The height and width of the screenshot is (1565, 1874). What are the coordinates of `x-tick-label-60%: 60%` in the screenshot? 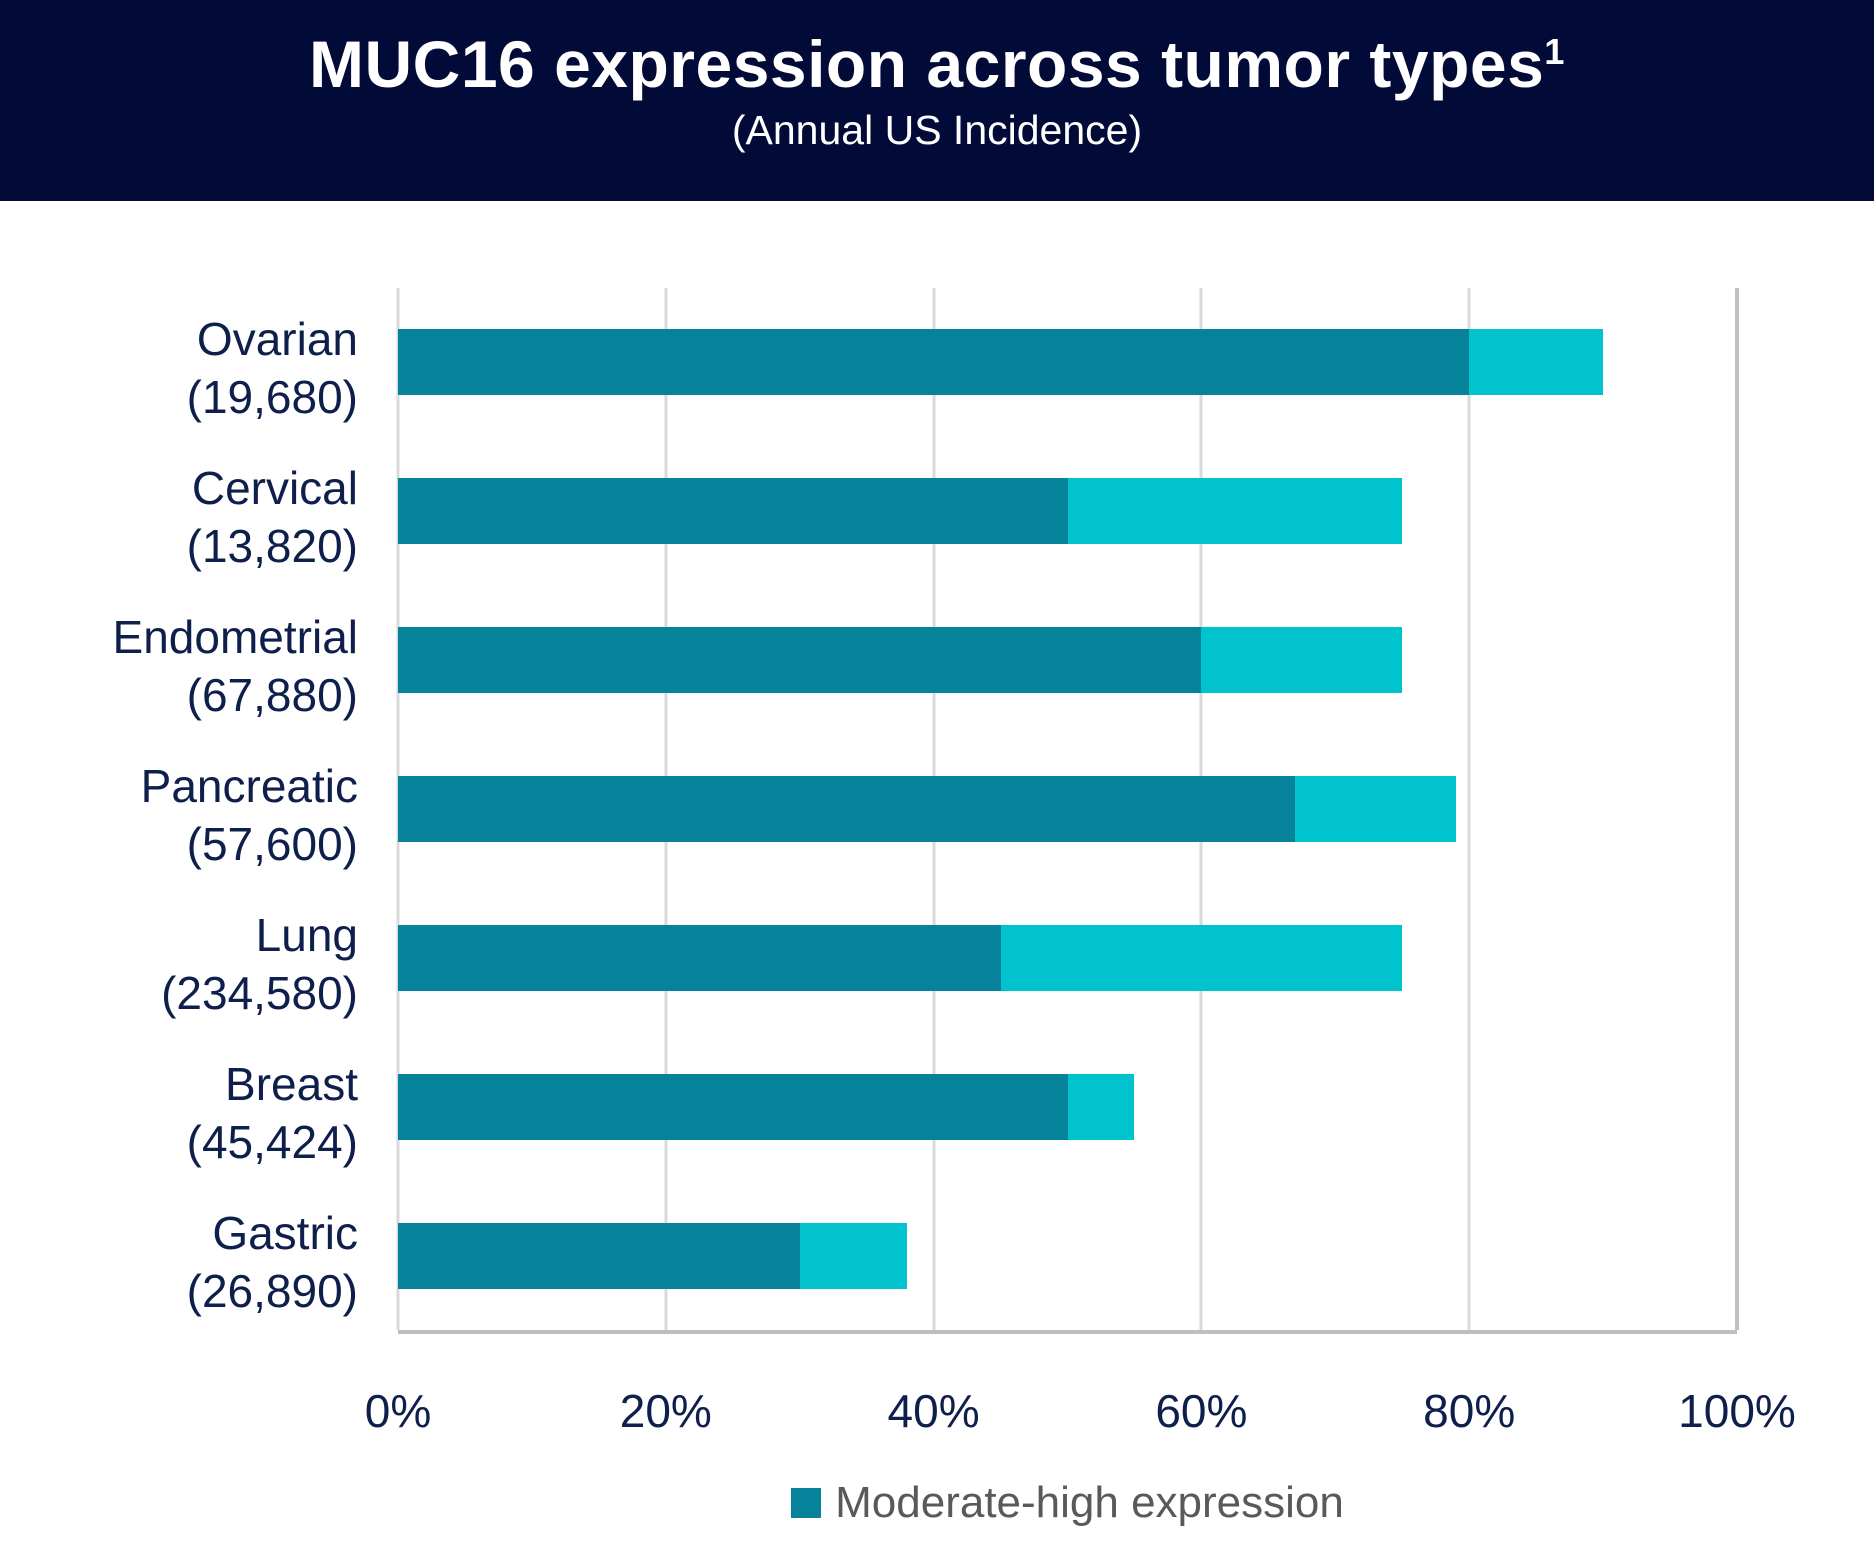 It's located at (1201, 1411).